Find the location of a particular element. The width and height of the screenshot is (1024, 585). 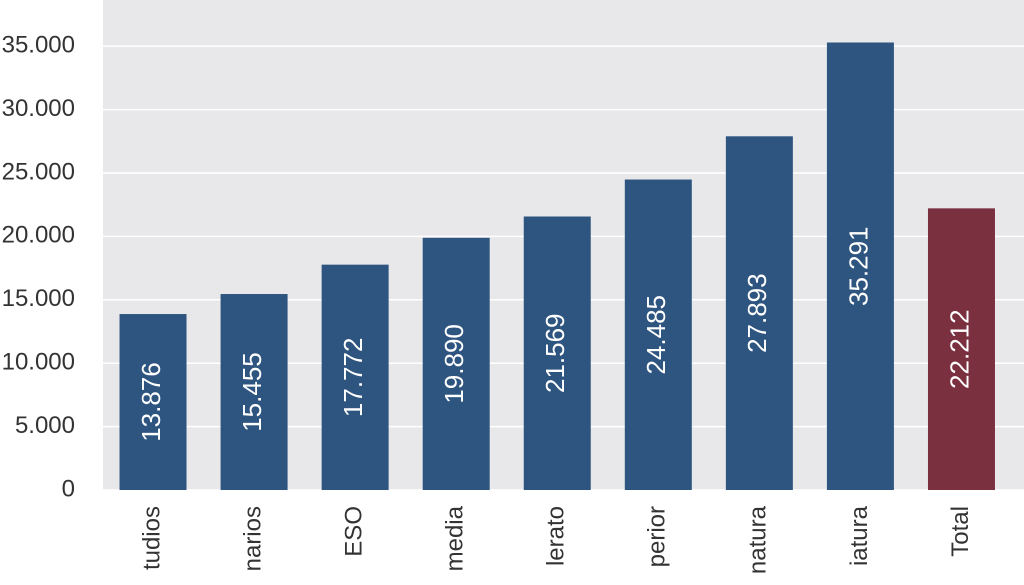

x-tick-label: perior is located at coordinates (657, 536).